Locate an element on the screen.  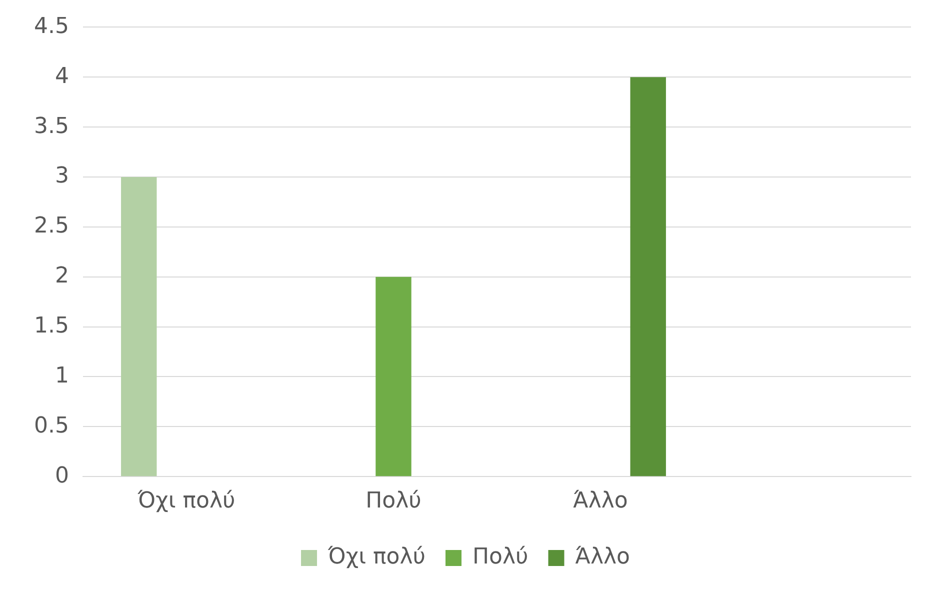
legend-label: Άλλο is located at coordinates (602, 557).